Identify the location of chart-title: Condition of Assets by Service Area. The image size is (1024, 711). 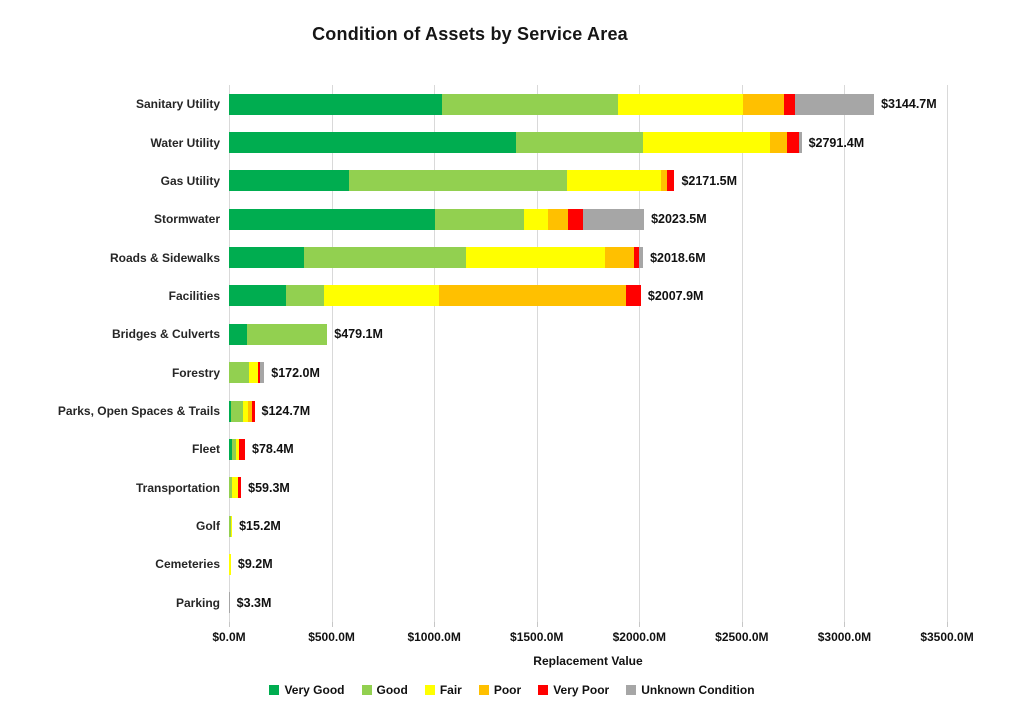
(470, 34).